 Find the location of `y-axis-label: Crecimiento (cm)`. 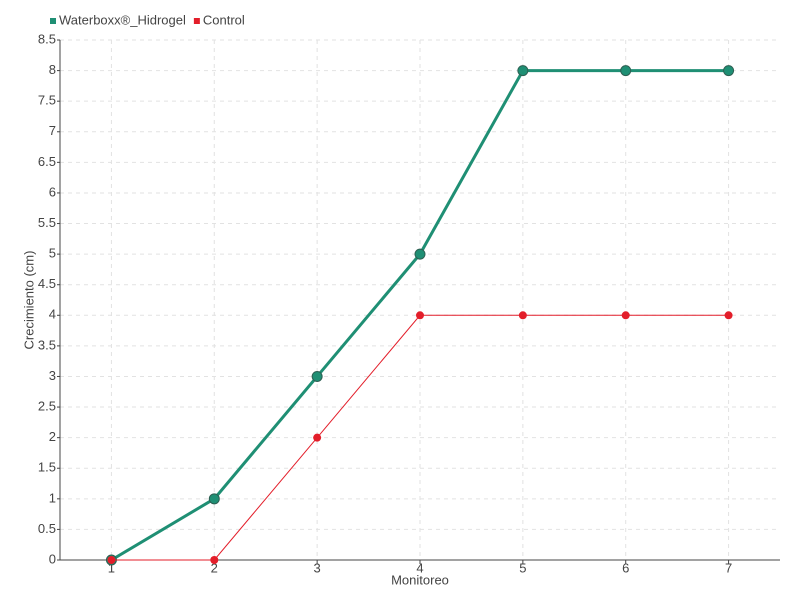

y-axis-label: Crecimiento (cm) is located at coordinates (28, 300).